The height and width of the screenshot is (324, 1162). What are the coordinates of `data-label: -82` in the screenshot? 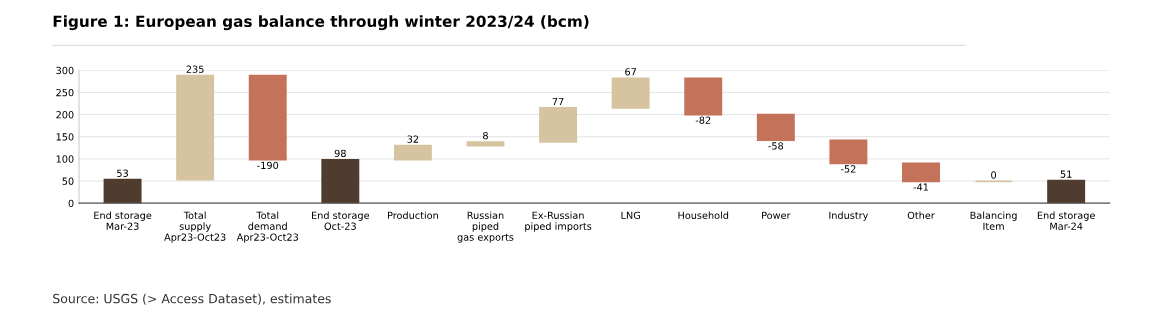 It's located at (703, 120).